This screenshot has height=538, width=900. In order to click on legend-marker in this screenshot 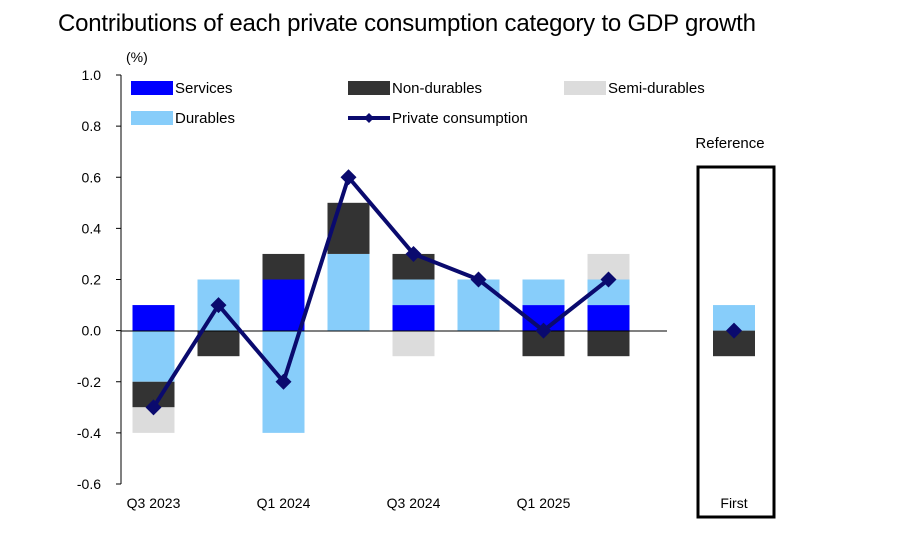, I will do `click(369, 118)`.